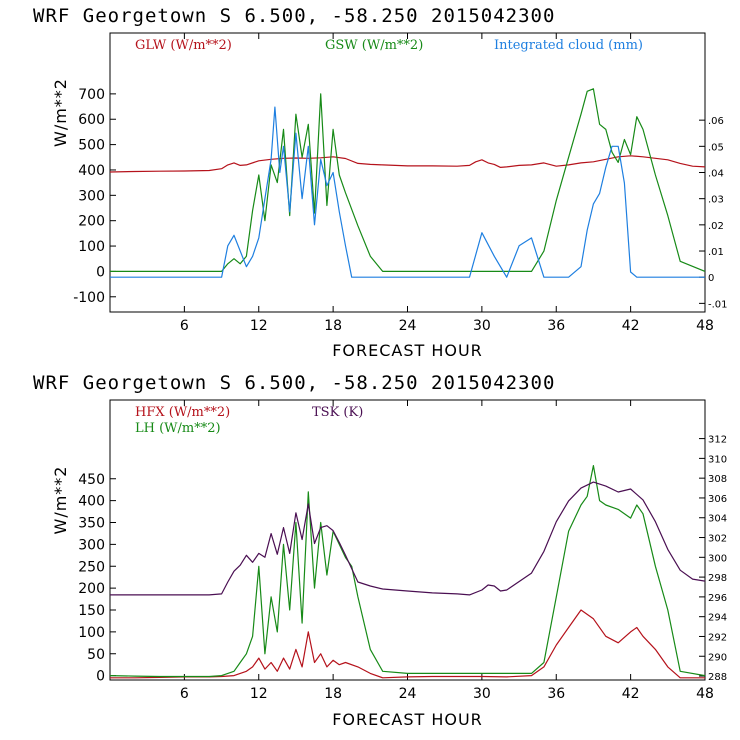 The width and height of the screenshot is (740, 740). Describe the element at coordinates (717, 459) in the screenshot. I see `y2-tick-label: 310` at that location.